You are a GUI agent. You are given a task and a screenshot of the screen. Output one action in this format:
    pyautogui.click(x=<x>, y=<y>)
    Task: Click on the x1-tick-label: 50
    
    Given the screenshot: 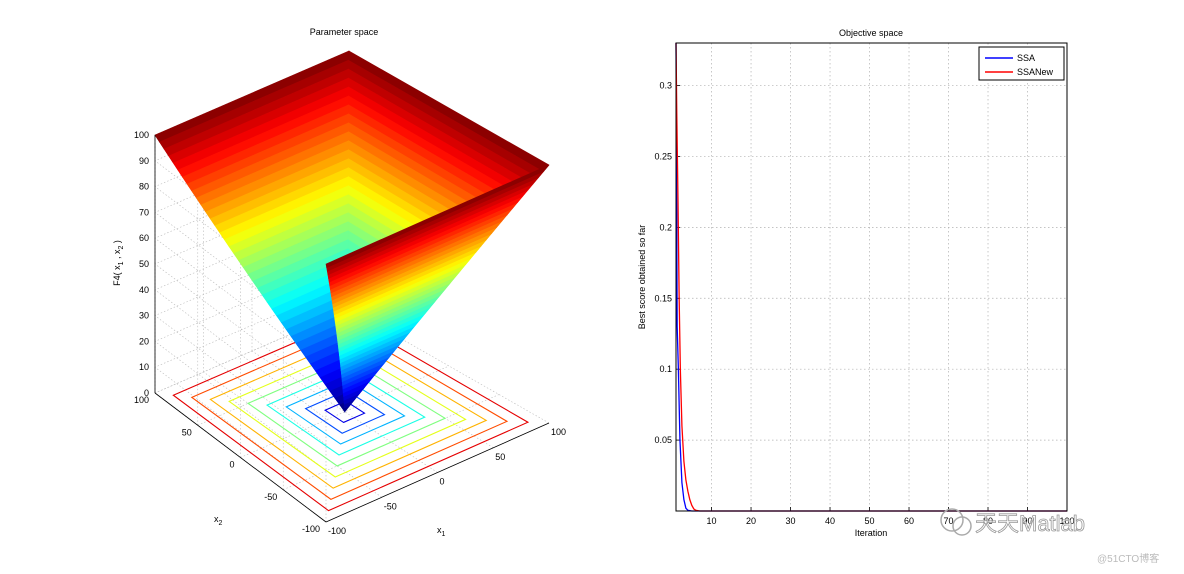 What is the action you would take?
    pyautogui.click(x=500, y=457)
    